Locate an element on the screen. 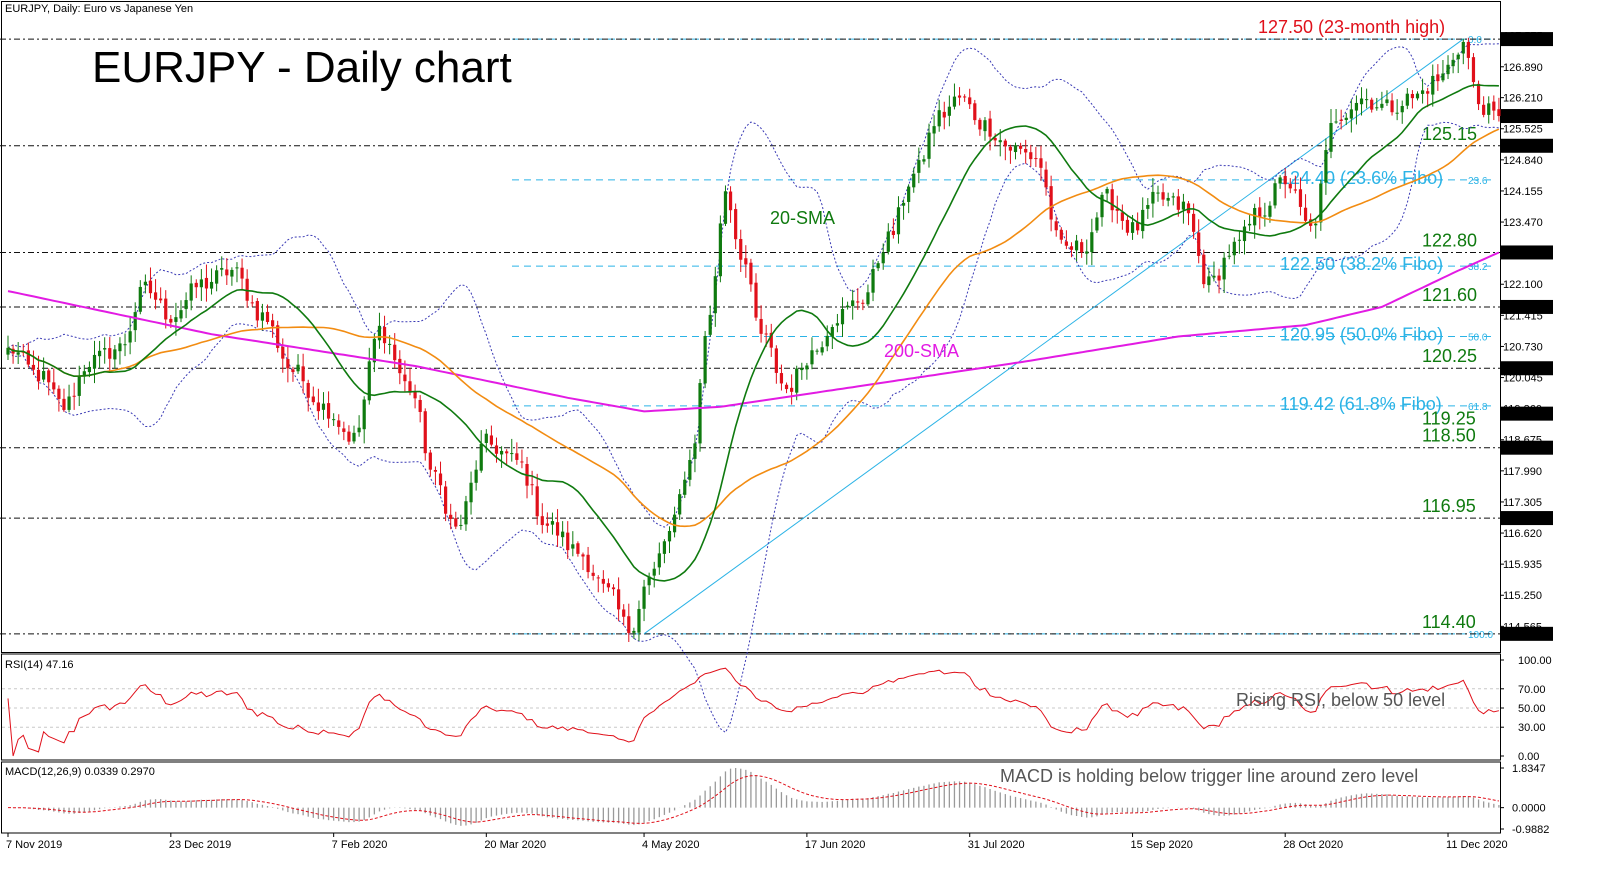 This screenshot has height=882, width=1607. price-axis-label: 116.620 is located at coordinates (1522, 534).